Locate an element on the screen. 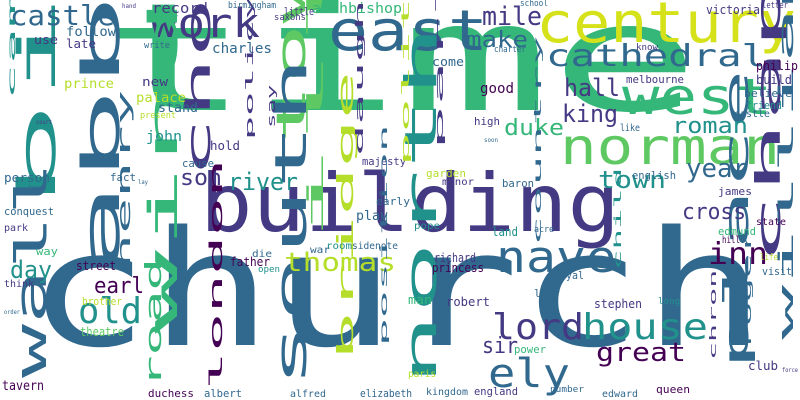 The image size is (800, 400). word-richard: richard is located at coordinates (455, 258).